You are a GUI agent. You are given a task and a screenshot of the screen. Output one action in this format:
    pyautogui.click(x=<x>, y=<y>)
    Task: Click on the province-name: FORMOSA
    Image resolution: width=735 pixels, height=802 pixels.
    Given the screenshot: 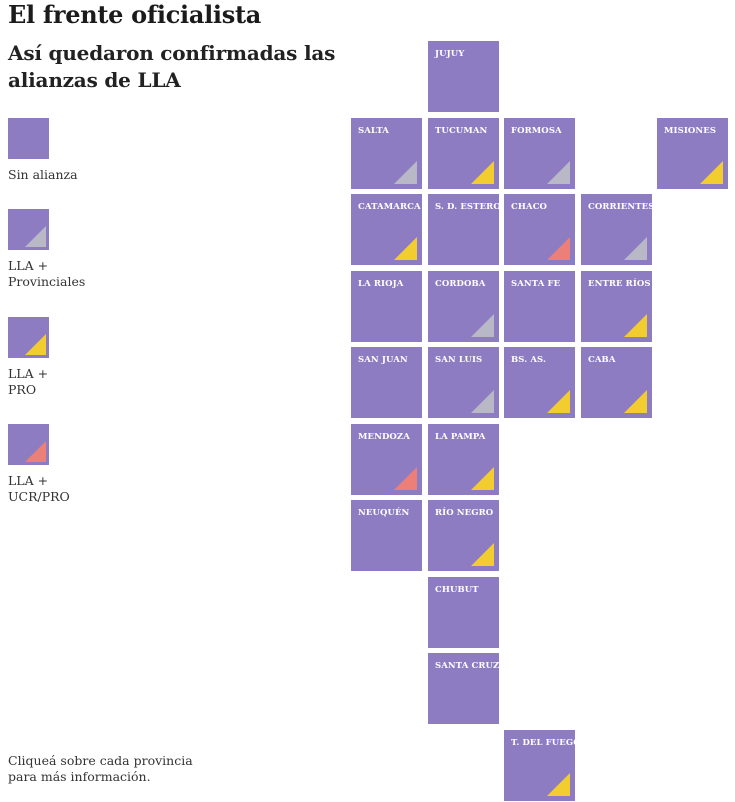 What is the action you would take?
    pyautogui.click(x=536, y=131)
    